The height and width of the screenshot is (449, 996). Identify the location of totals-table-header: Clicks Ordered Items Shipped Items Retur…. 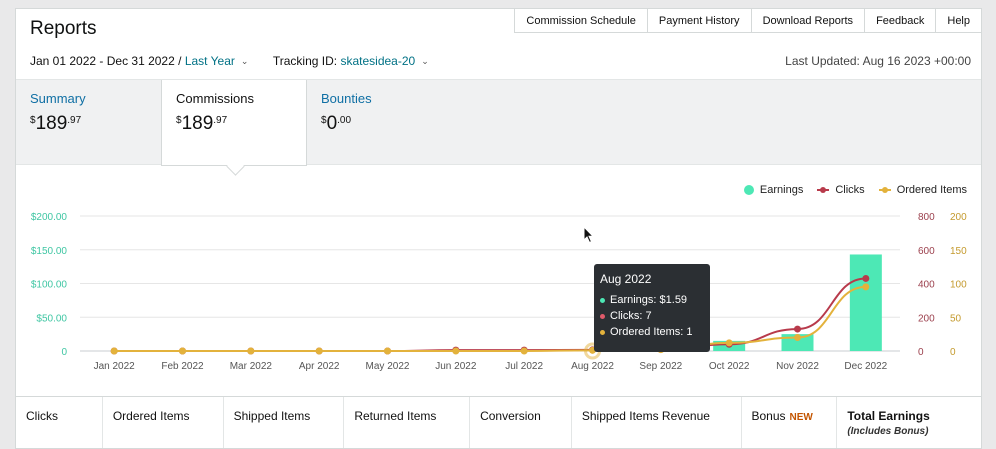
(498, 422).